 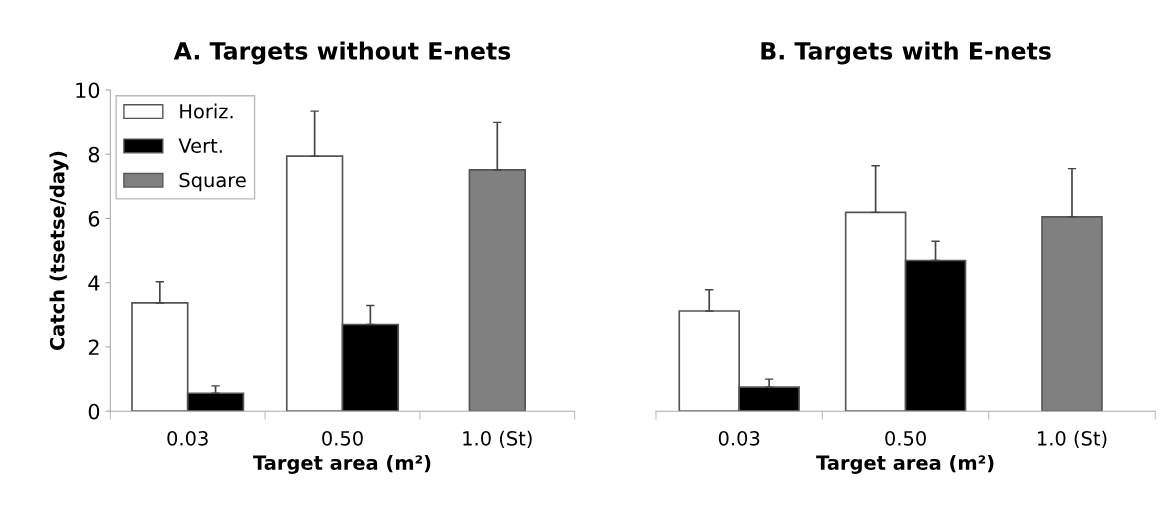 What do you see at coordinates (94, 283) in the screenshot?
I see `y-tick-label: 4` at bounding box center [94, 283].